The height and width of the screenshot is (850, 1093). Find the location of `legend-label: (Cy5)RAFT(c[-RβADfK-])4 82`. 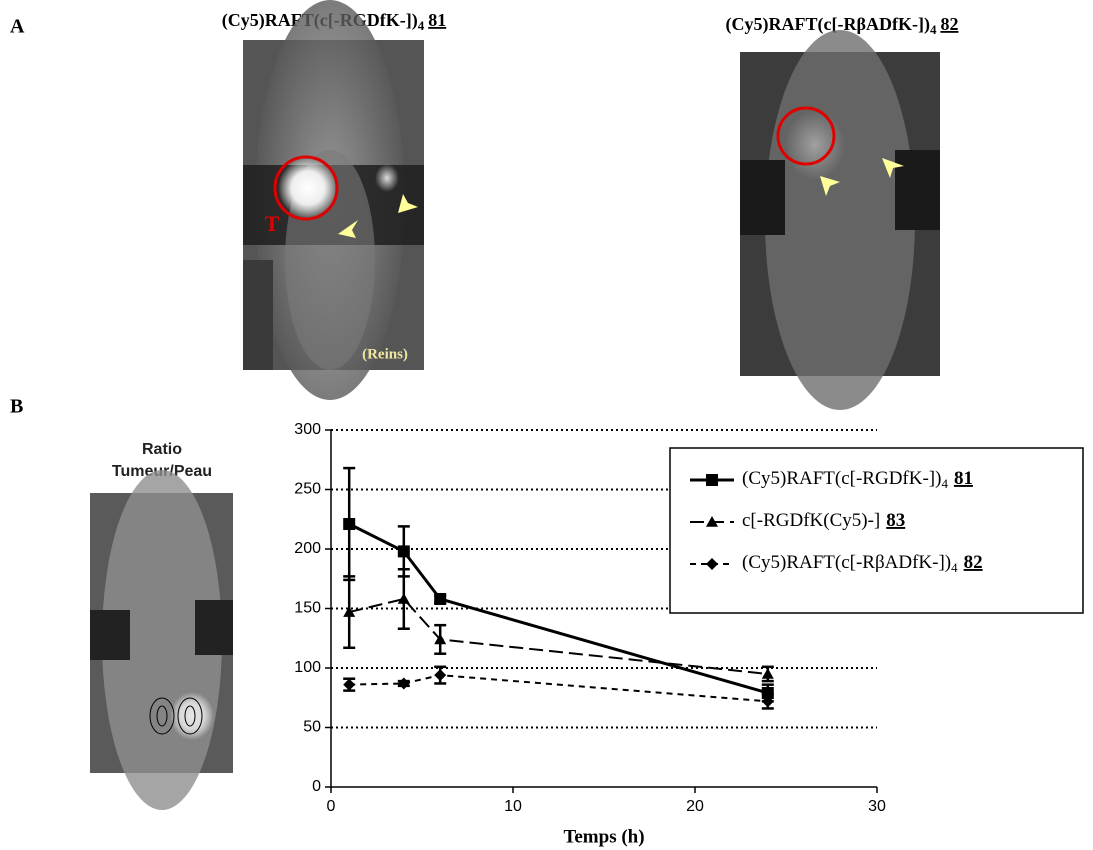

legend-label: (Cy5)RAFT(c[-RβADfK-])4 82 is located at coordinates (862, 563).